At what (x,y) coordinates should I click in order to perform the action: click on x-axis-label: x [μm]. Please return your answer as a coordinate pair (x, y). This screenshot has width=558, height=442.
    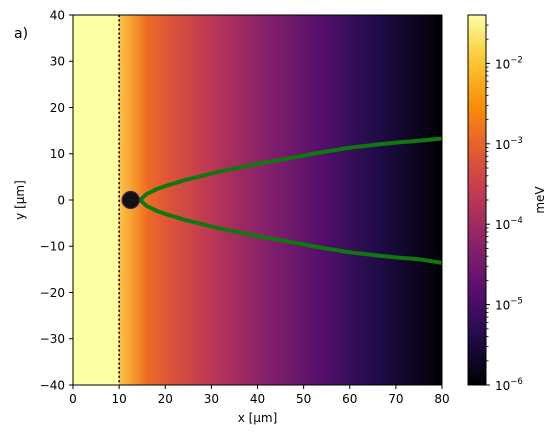
    Looking at the image, I should click on (258, 418).